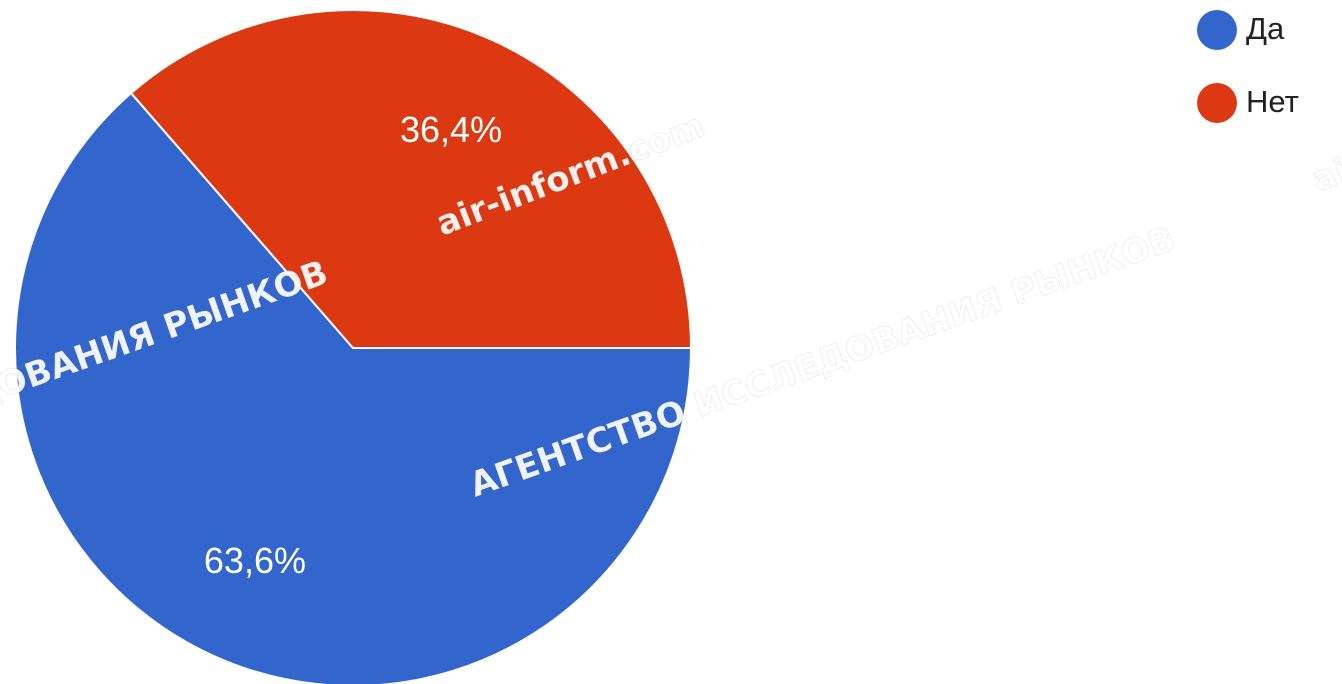 The height and width of the screenshot is (684, 1342). Describe the element at coordinates (451, 129) in the screenshot. I see `value-label: 36,4%` at that location.